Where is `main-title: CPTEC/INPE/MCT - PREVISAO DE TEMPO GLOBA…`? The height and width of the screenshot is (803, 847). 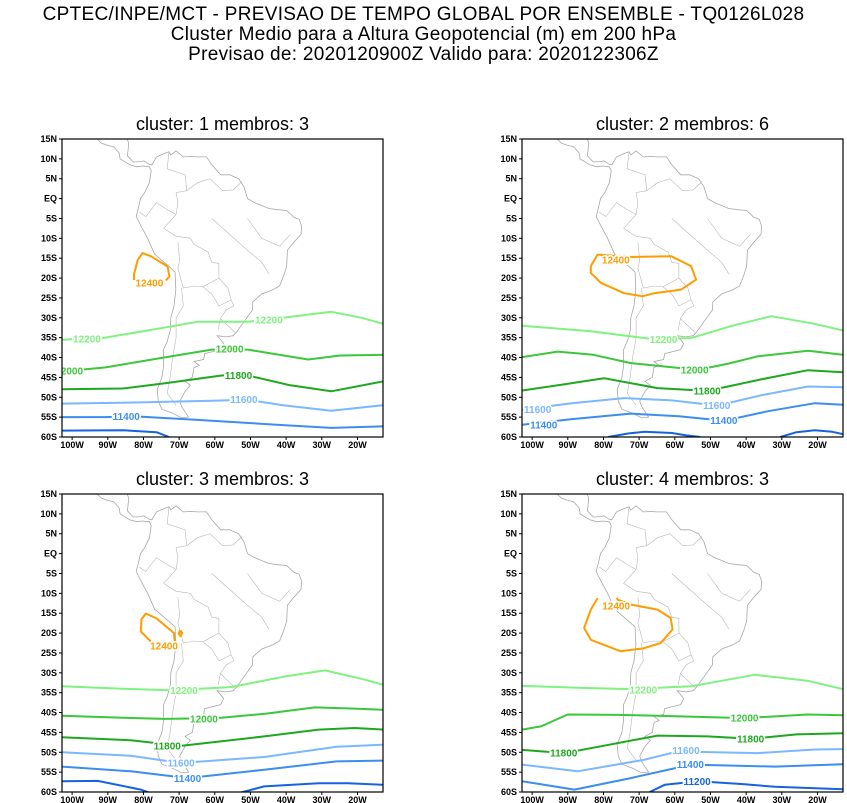
main-title: CPTEC/INPE/MCT - PREVISAO DE TEMPO GLOBA… is located at coordinates (423, 14).